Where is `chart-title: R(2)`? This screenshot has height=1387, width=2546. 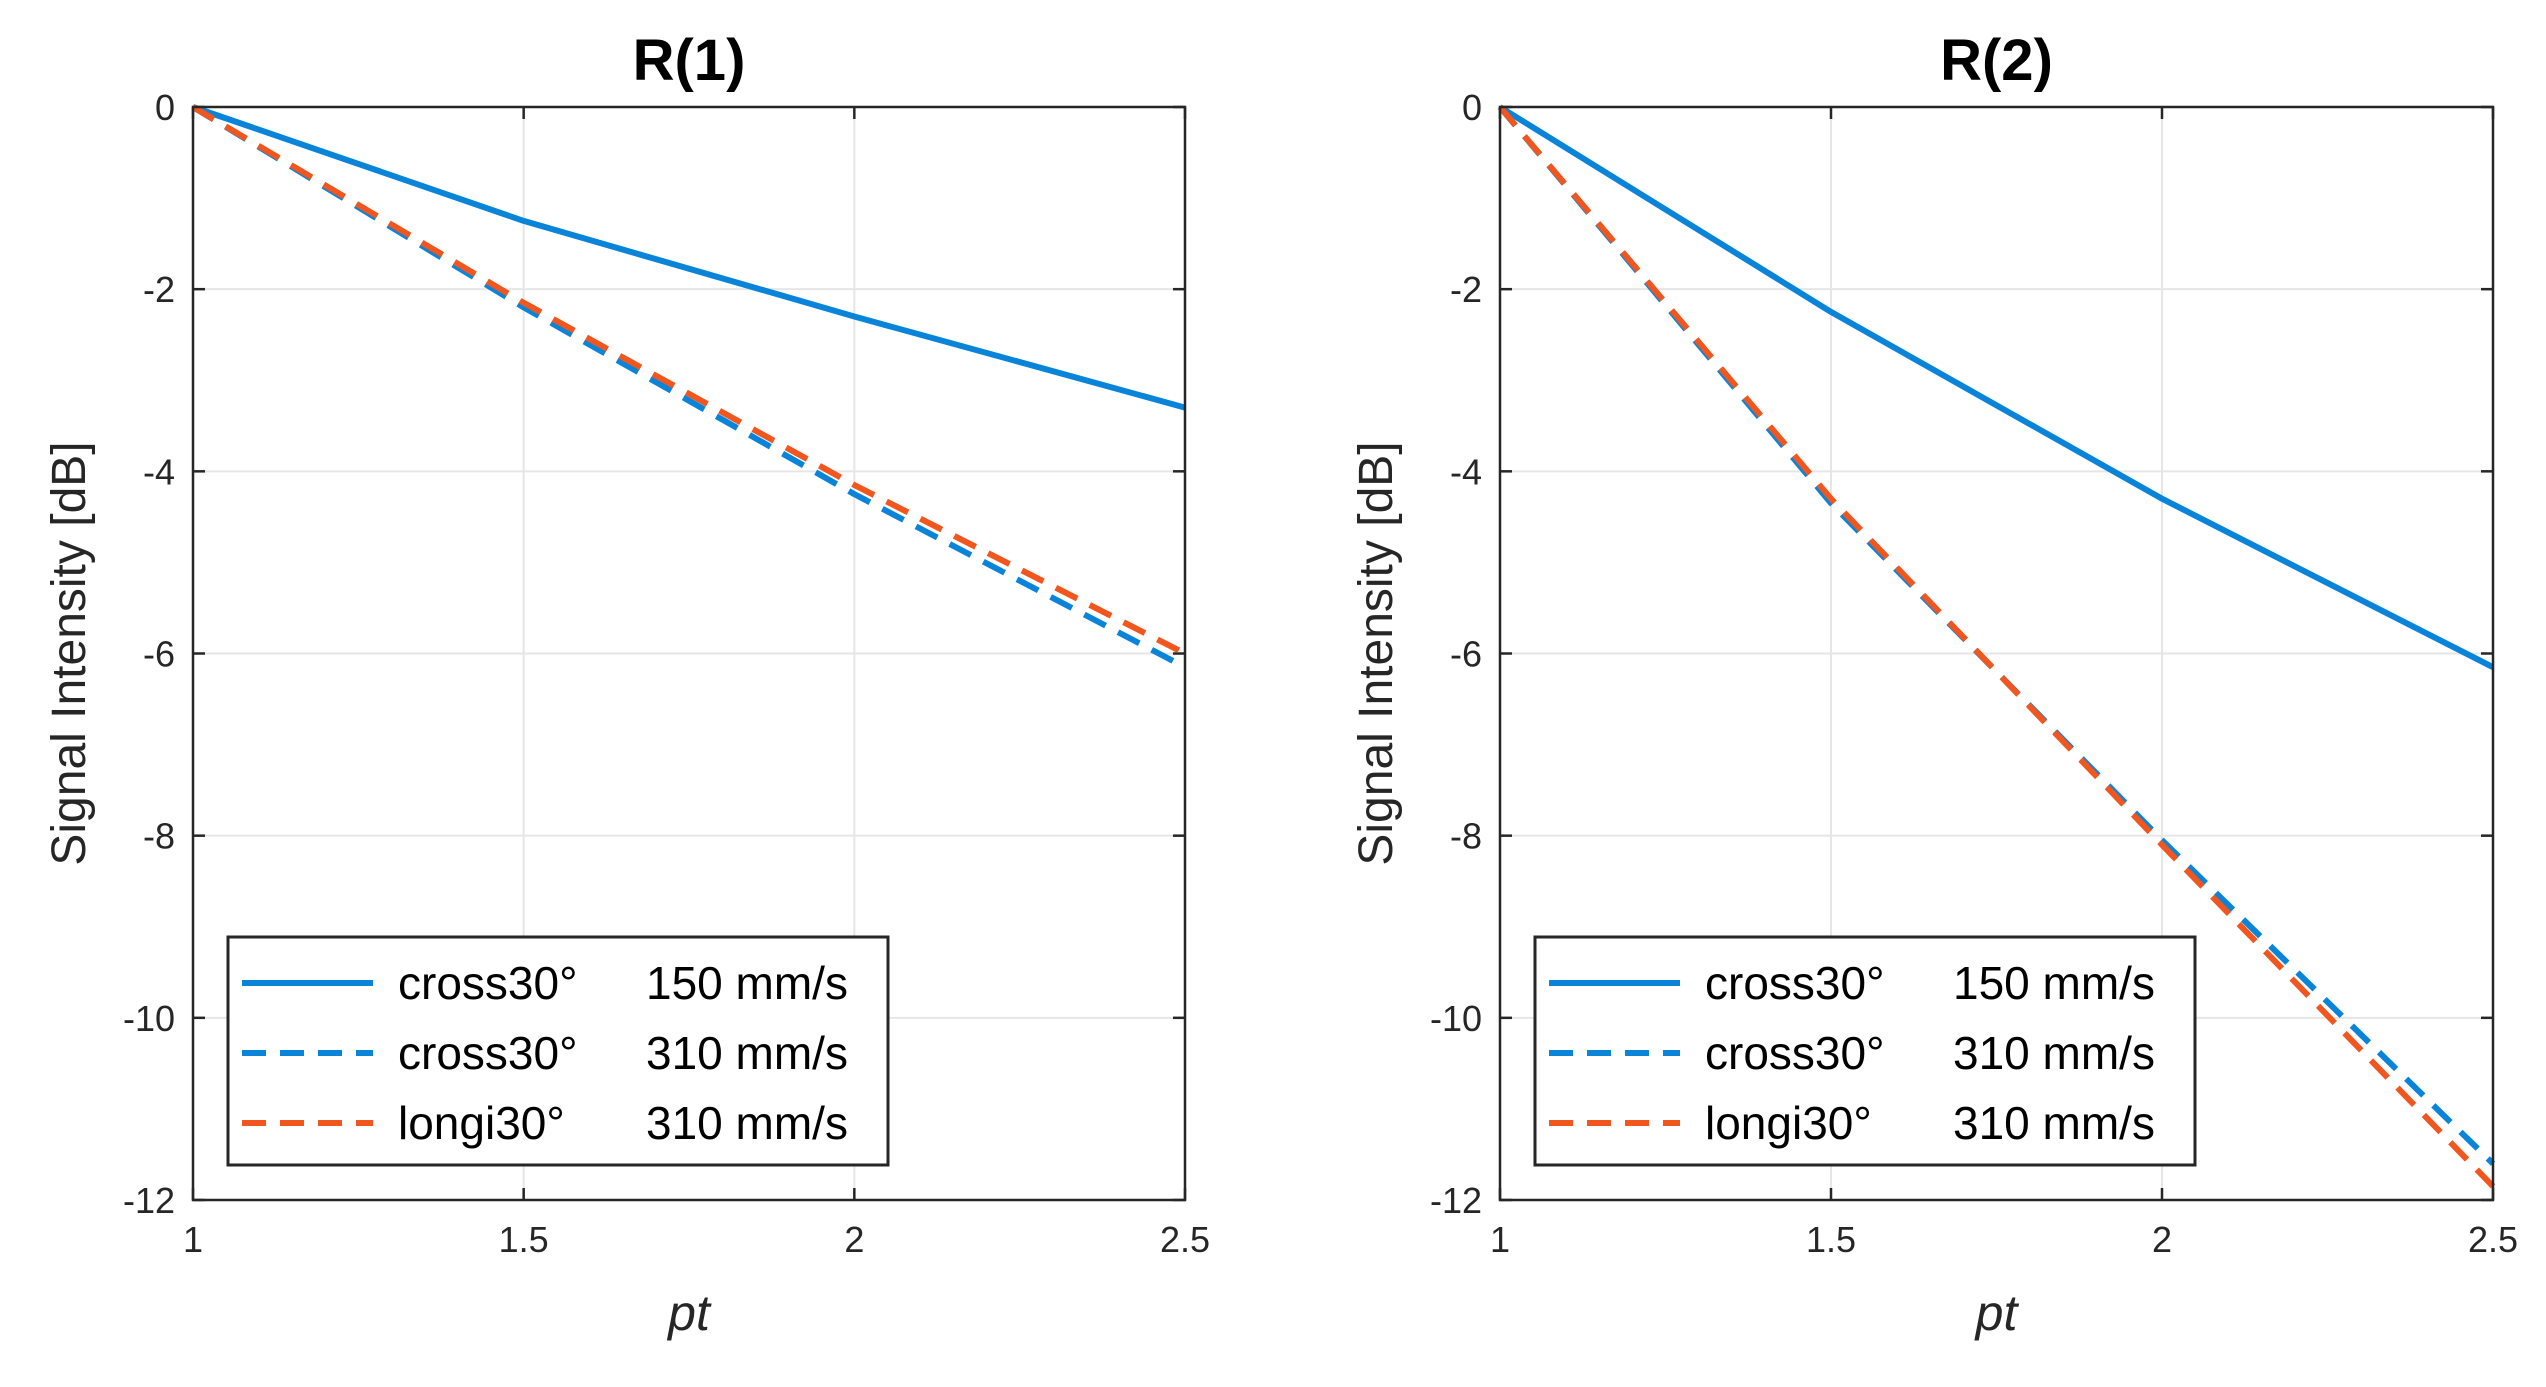
chart-title: R(2) is located at coordinates (1996, 60).